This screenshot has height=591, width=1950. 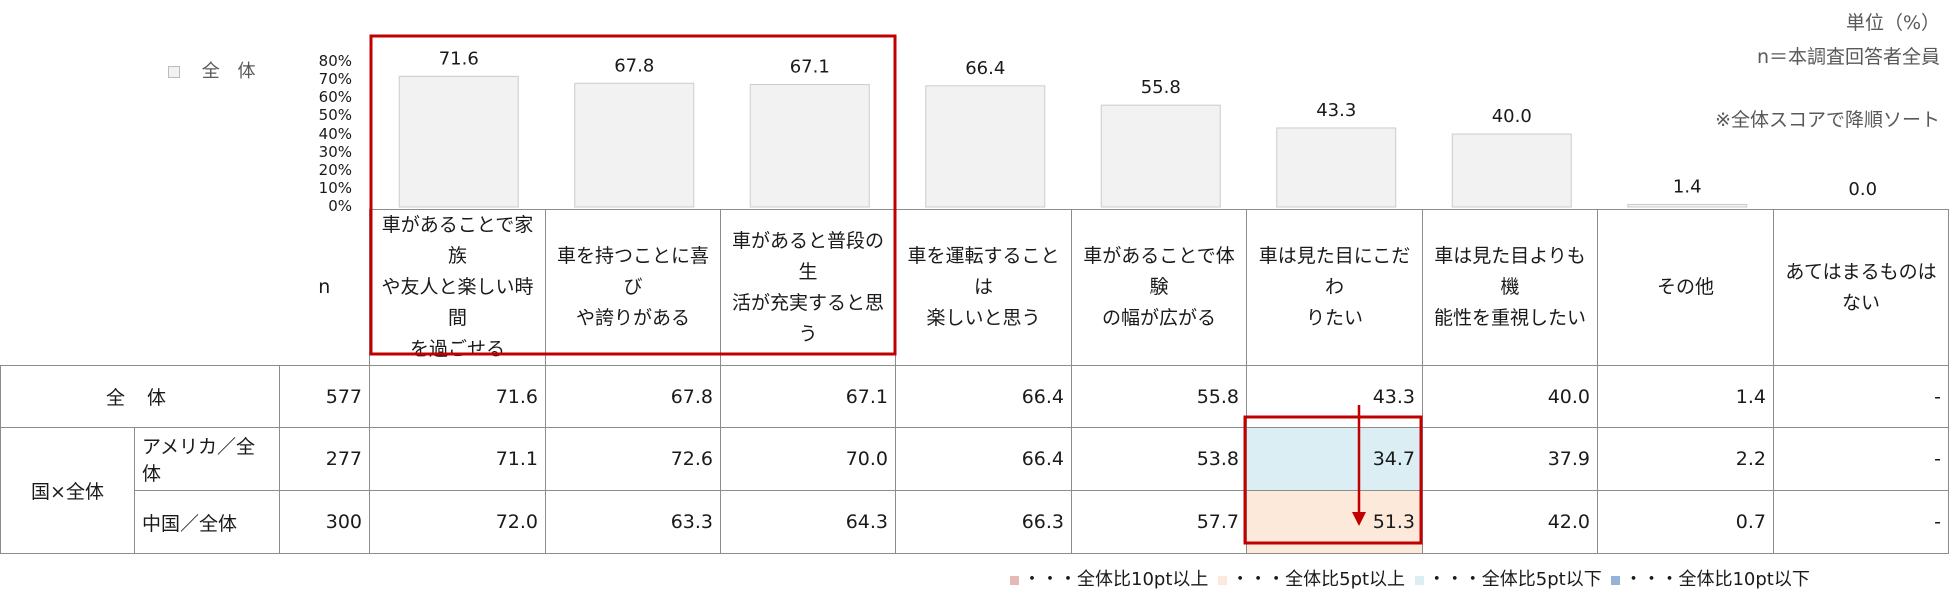 I want to click on value-cell: 42.0, so click(x=1510, y=522).